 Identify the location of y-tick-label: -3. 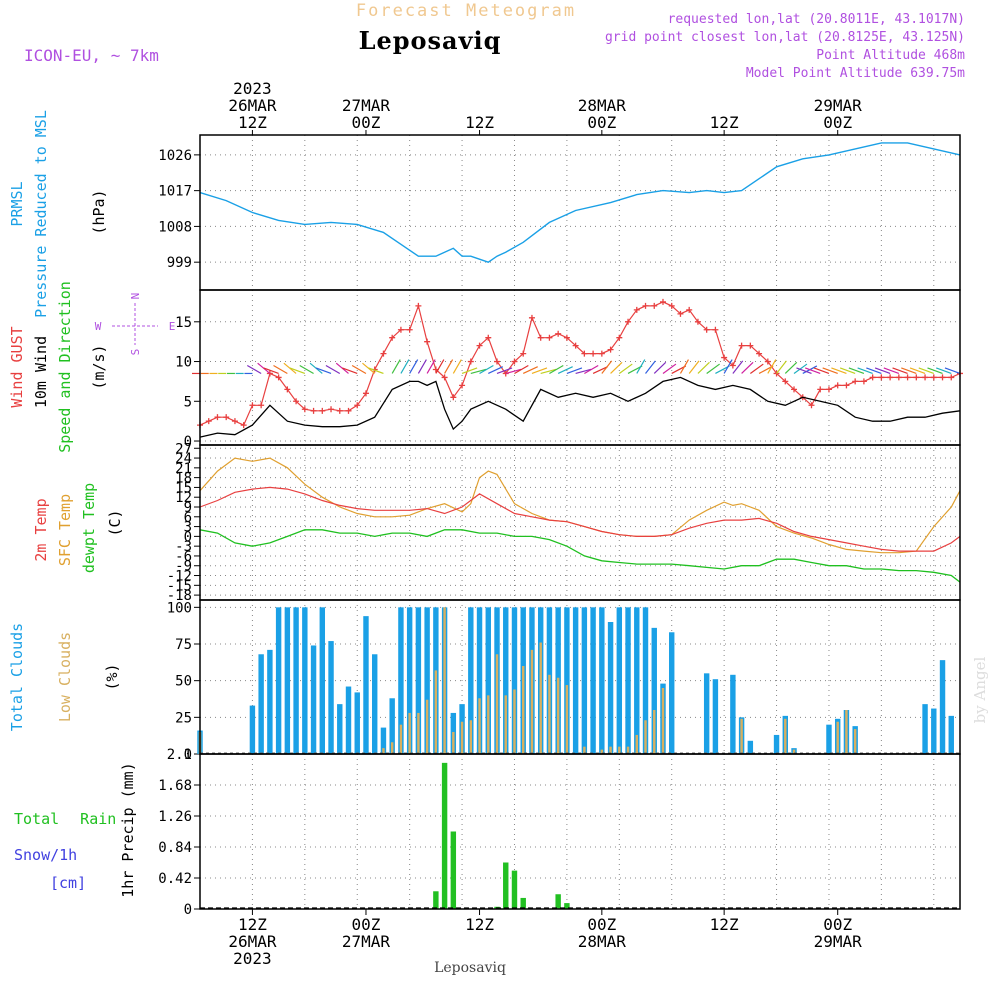
(183, 547).